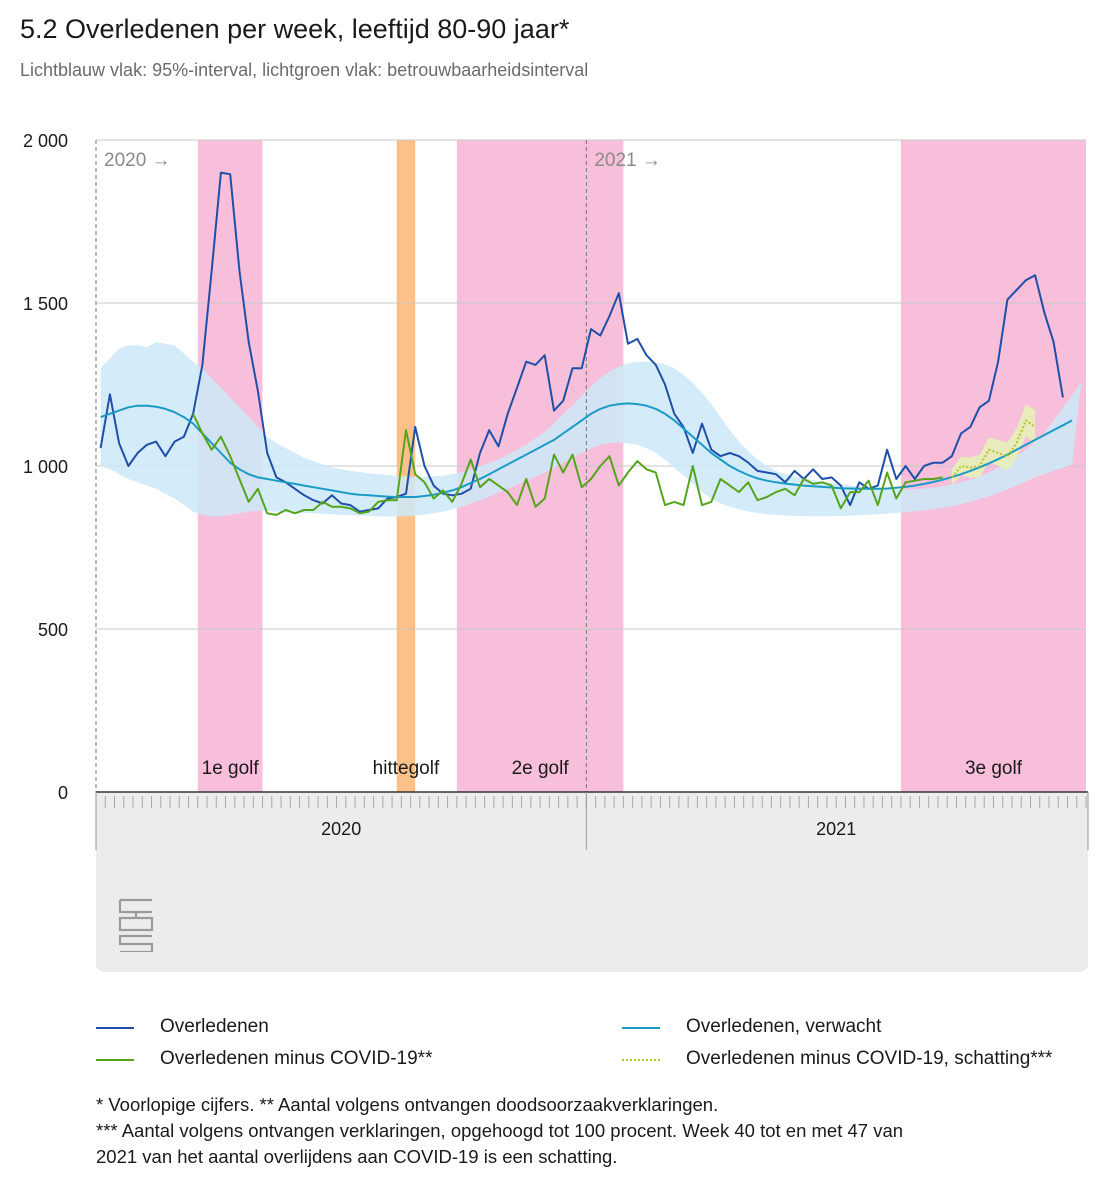 This screenshot has height=1200, width=1108. I want to click on y-tick-label: 2 000, so click(45, 141).